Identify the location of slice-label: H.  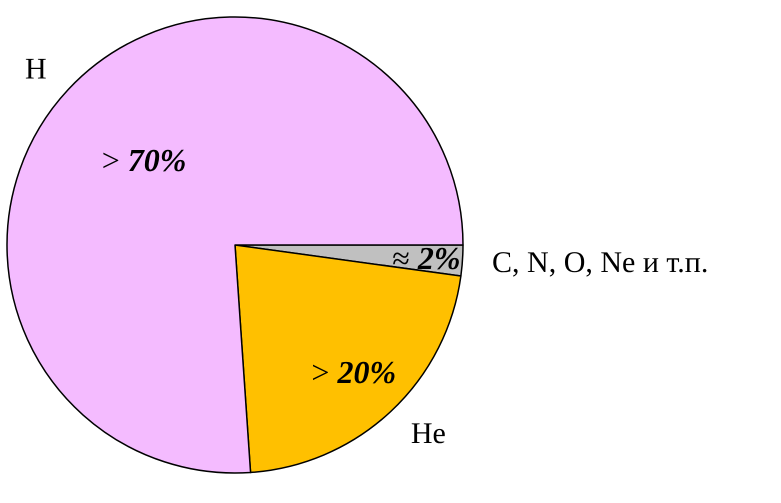
(36, 69).